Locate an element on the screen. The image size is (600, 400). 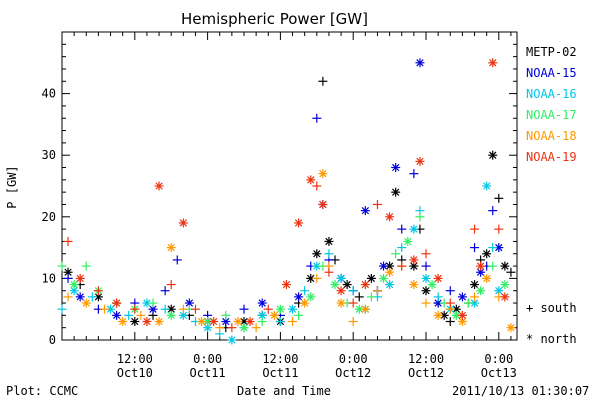
x-tick-date-label: Oct12 is located at coordinates (426, 373).